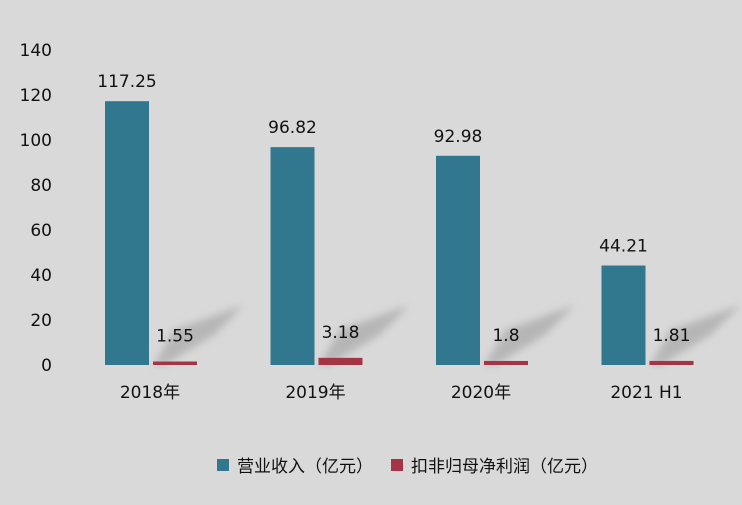 The width and height of the screenshot is (742, 505). I want to click on legend: 营业收入（亿元） 扣非归母净利润（亿元）, so click(416, 464).